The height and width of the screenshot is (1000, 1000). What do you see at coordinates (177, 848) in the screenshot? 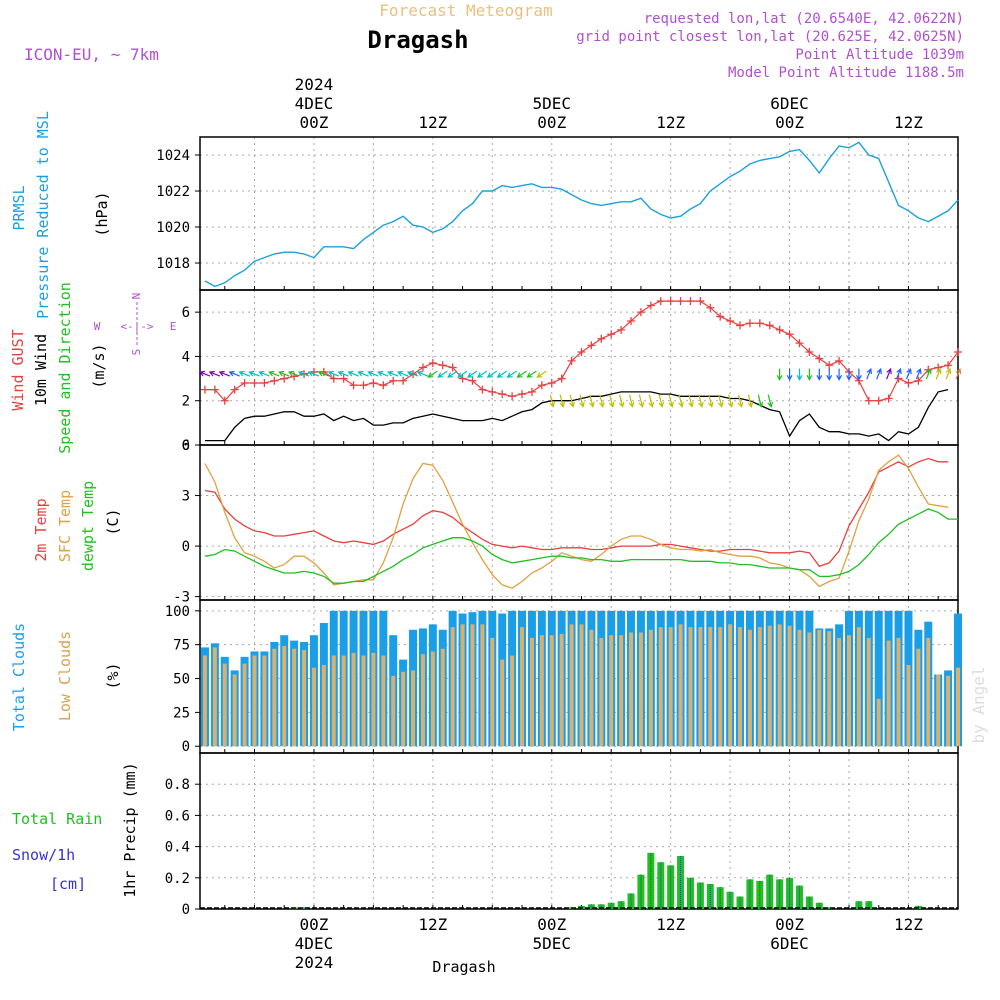
I see `y-tick-label: 0.4` at bounding box center [177, 848].